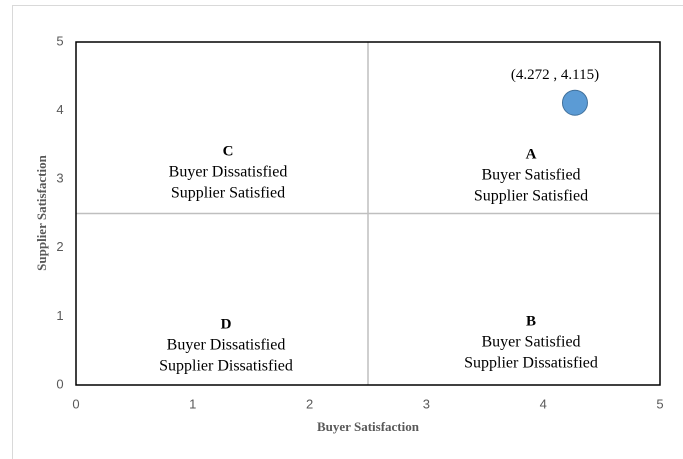 This screenshot has width=683, height=459. What do you see at coordinates (41, 212) in the screenshot?
I see `y-axis-label: Supplier Satisfaction` at bounding box center [41, 212].